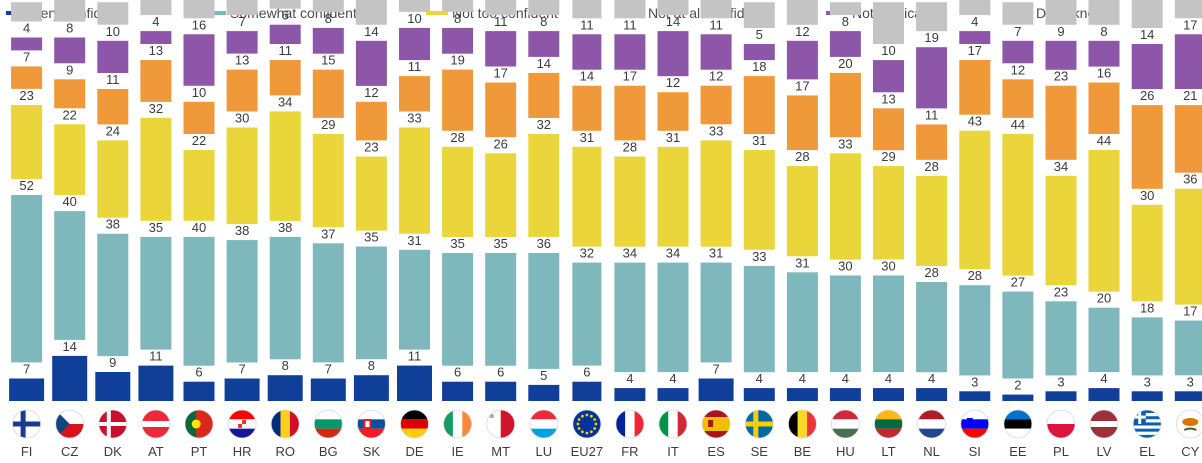 Image resolution: width=1202 pixels, height=463 pixels. What do you see at coordinates (414, 6) in the screenshot?
I see `bar-dont-know-de` at bounding box center [414, 6].